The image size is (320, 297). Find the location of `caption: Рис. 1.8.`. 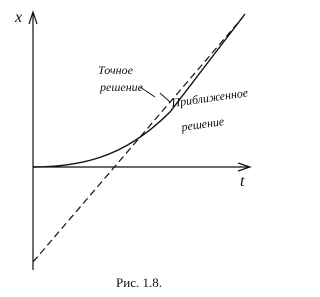

caption: Рис. 1.8. is located at coordinates (139, 282).